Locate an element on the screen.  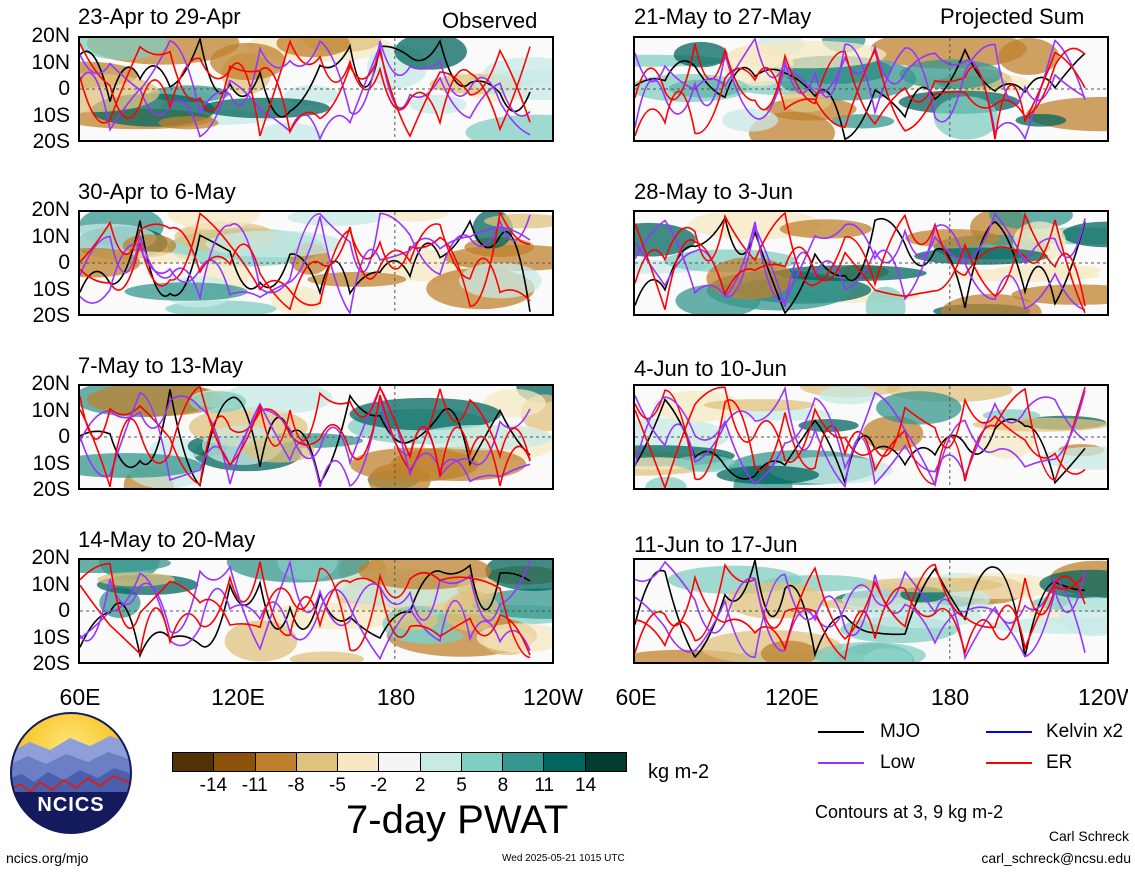
panel-title-left-2: 30-Apr to 6-May is located at coordinates (157, 191).